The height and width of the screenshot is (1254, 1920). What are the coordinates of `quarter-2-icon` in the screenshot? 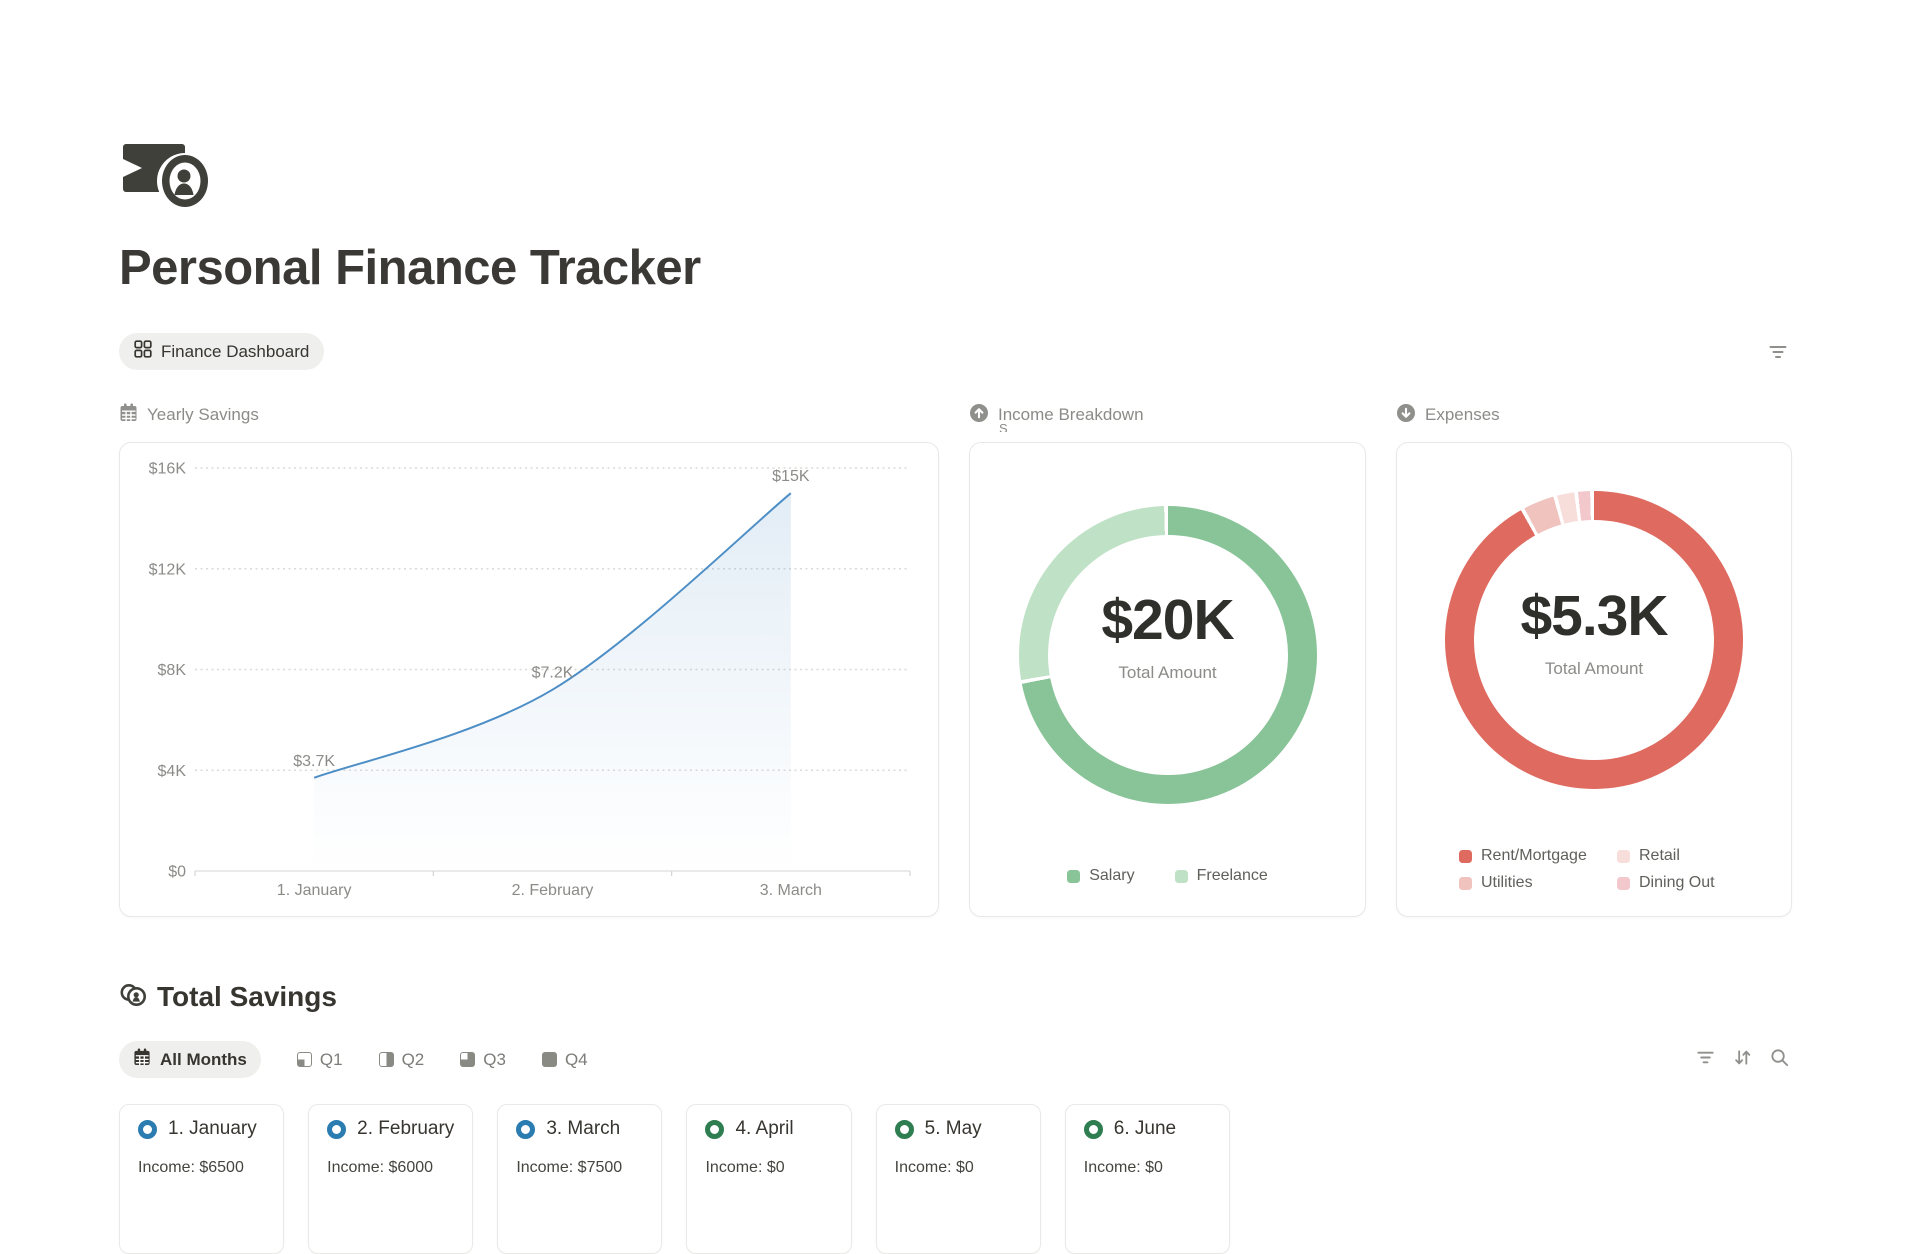 It's located at (386, 1059).